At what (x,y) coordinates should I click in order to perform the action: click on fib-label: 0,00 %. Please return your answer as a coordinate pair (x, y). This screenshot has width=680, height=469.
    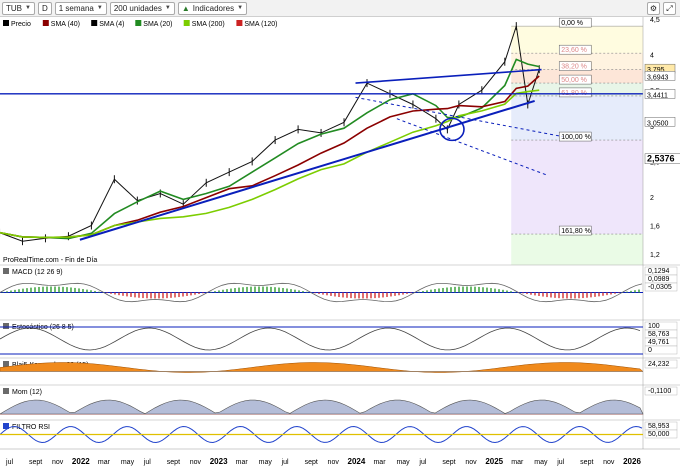
    Looking at the image, I should click on (572, 23).